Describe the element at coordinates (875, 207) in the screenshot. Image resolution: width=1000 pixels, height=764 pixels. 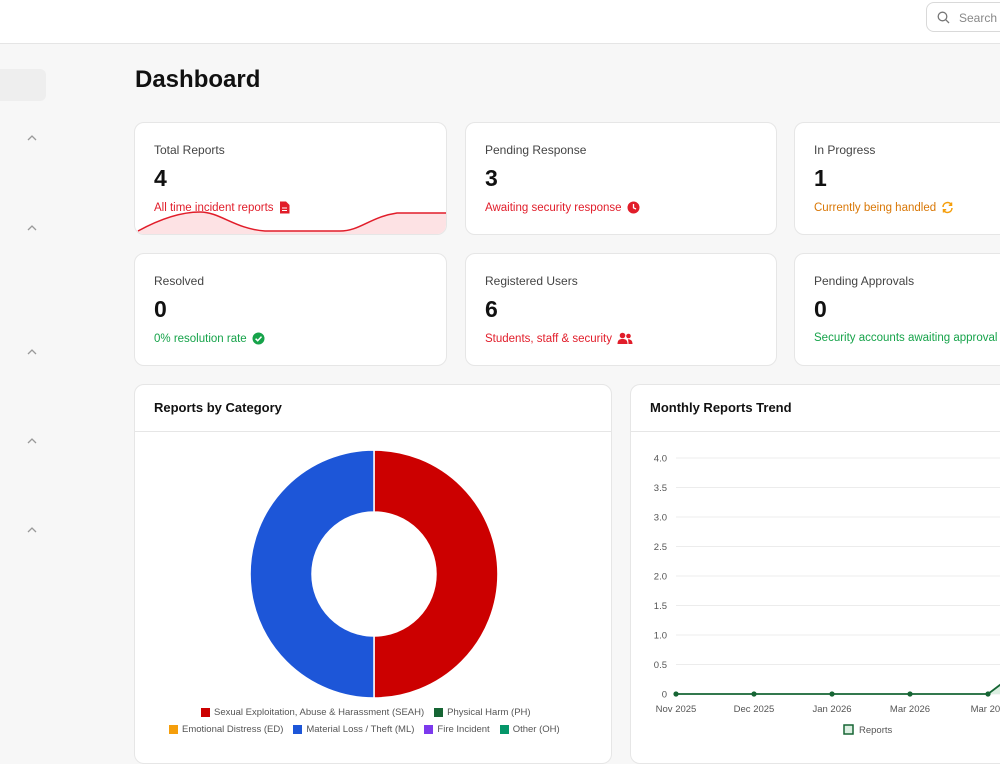
I see `stat-subtext-label: Currently being handled` at that location.